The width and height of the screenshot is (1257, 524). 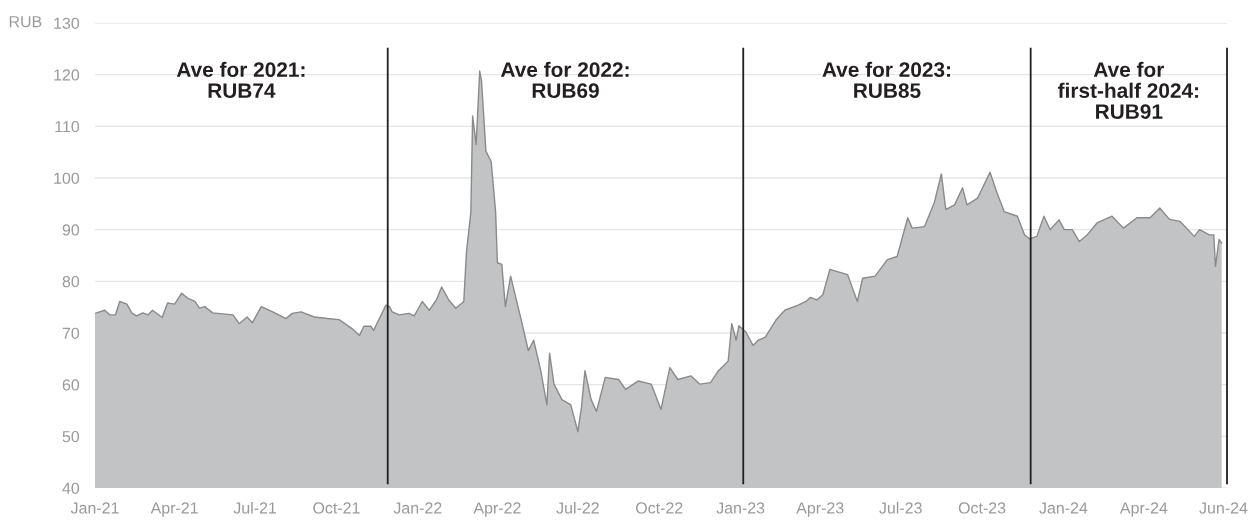 I want to click on x-tick-label: Apr-23, so click(x=820, y=509).